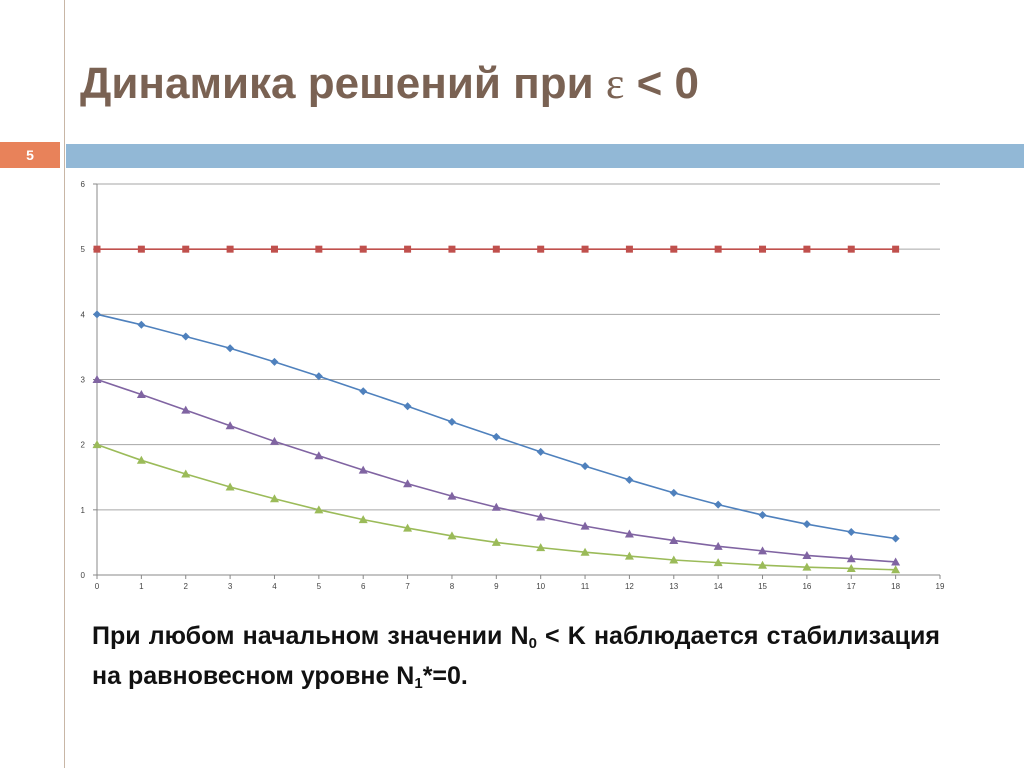 This screenshot has height=768, width=1024. Describe the element at coordinates (418, 683) in the screenshot. I see `caption-subscript-2: 1` at that location.